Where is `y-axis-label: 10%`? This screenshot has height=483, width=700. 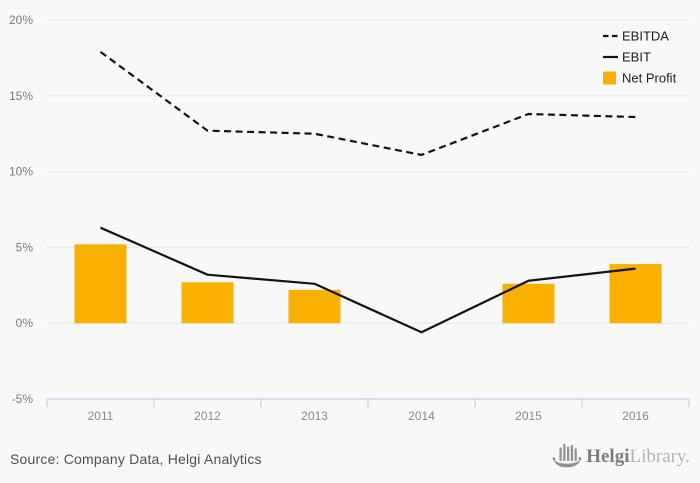
y-axis-label: 10% is located at coordinates (21, 172).